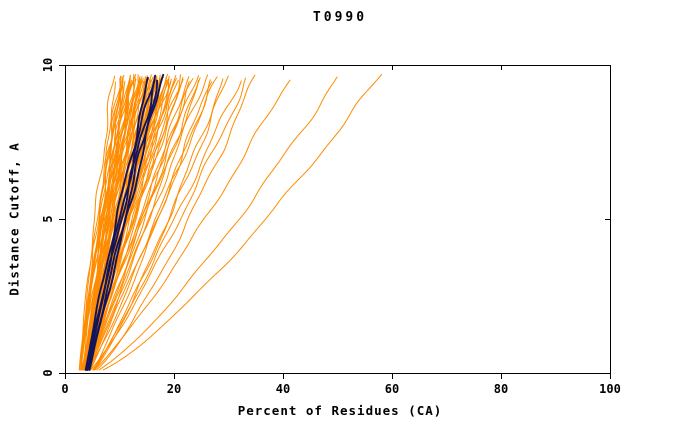  Describe the element at coordinates (48, 65) in the screenshot. I see `y-tick-label: 10` at that location.